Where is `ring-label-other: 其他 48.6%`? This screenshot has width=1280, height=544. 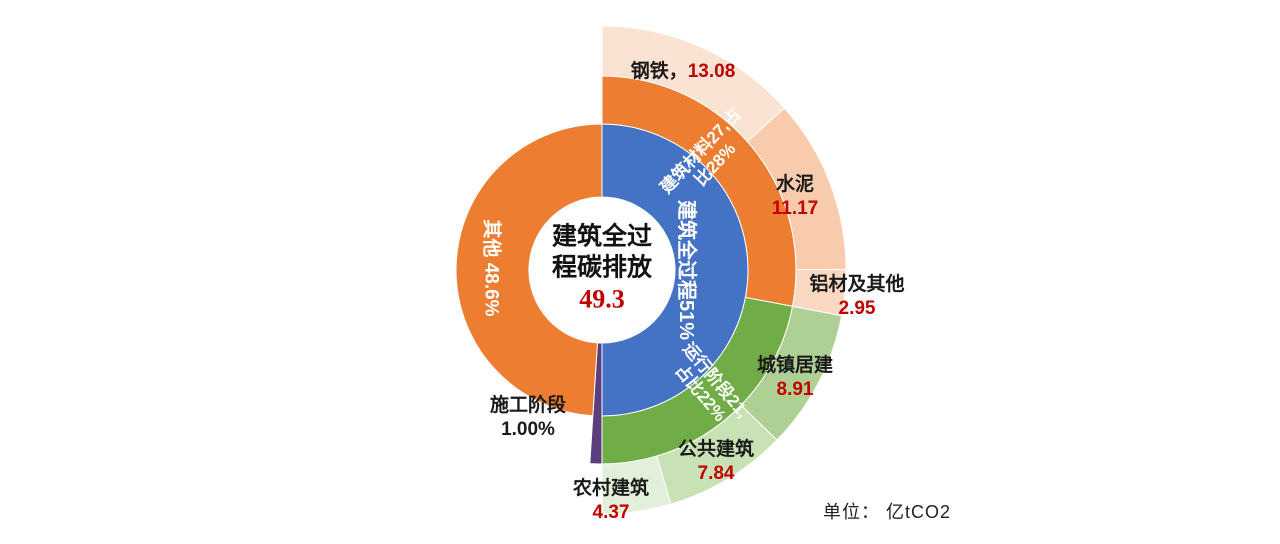 ring-label-other: 其他 48.6% is located at coordinates (491, 267).